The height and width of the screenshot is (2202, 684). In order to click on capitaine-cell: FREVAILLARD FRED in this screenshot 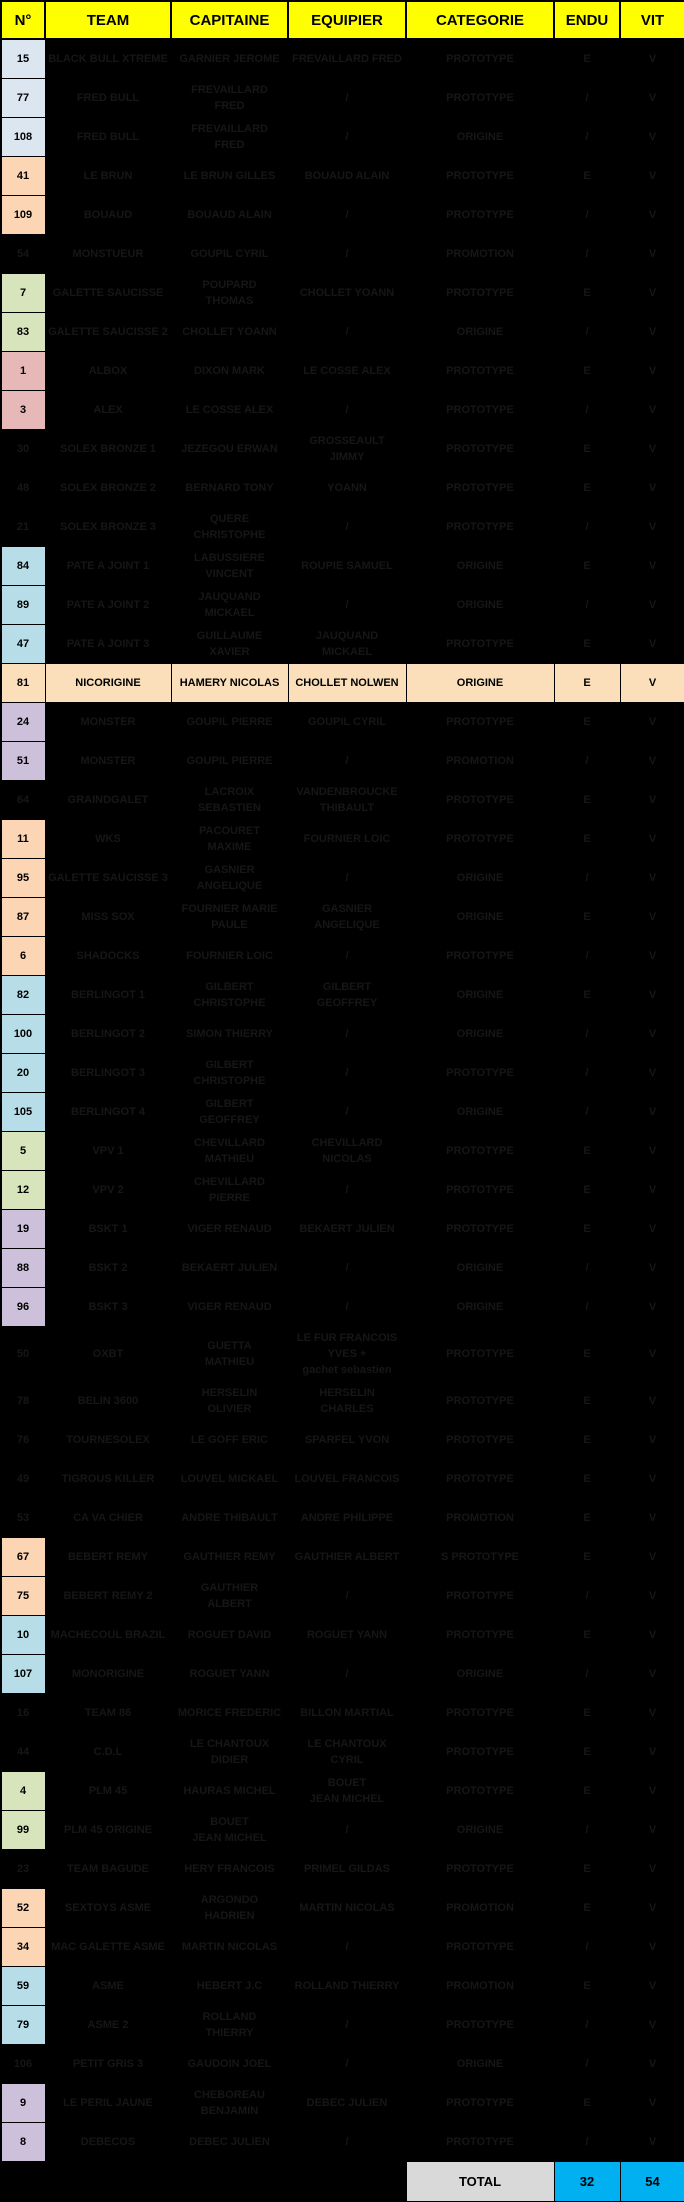, I will do `click(229, 98)`.